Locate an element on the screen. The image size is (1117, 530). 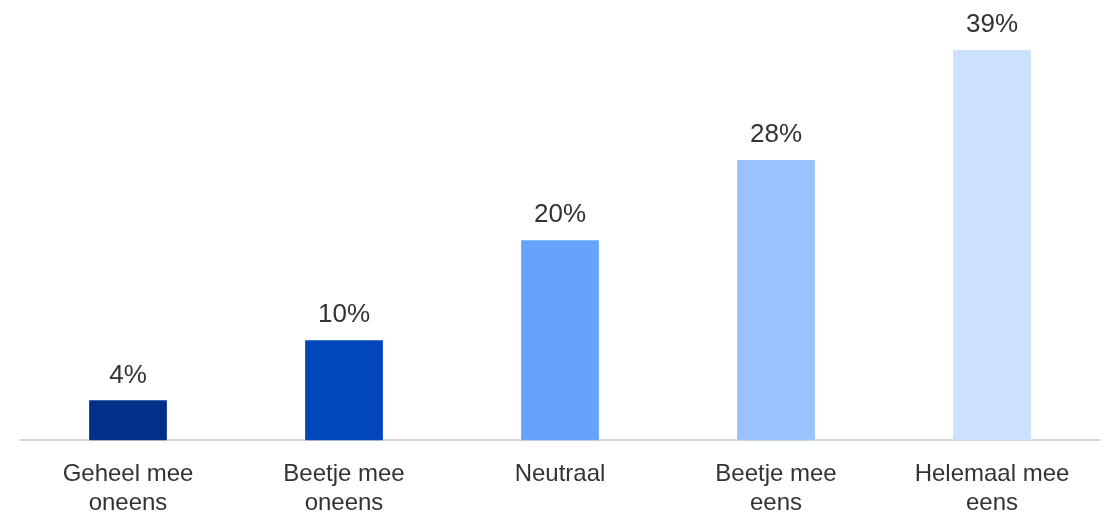
x-tick-label: Beetje mee oneens is located at coordinates (344, 487).